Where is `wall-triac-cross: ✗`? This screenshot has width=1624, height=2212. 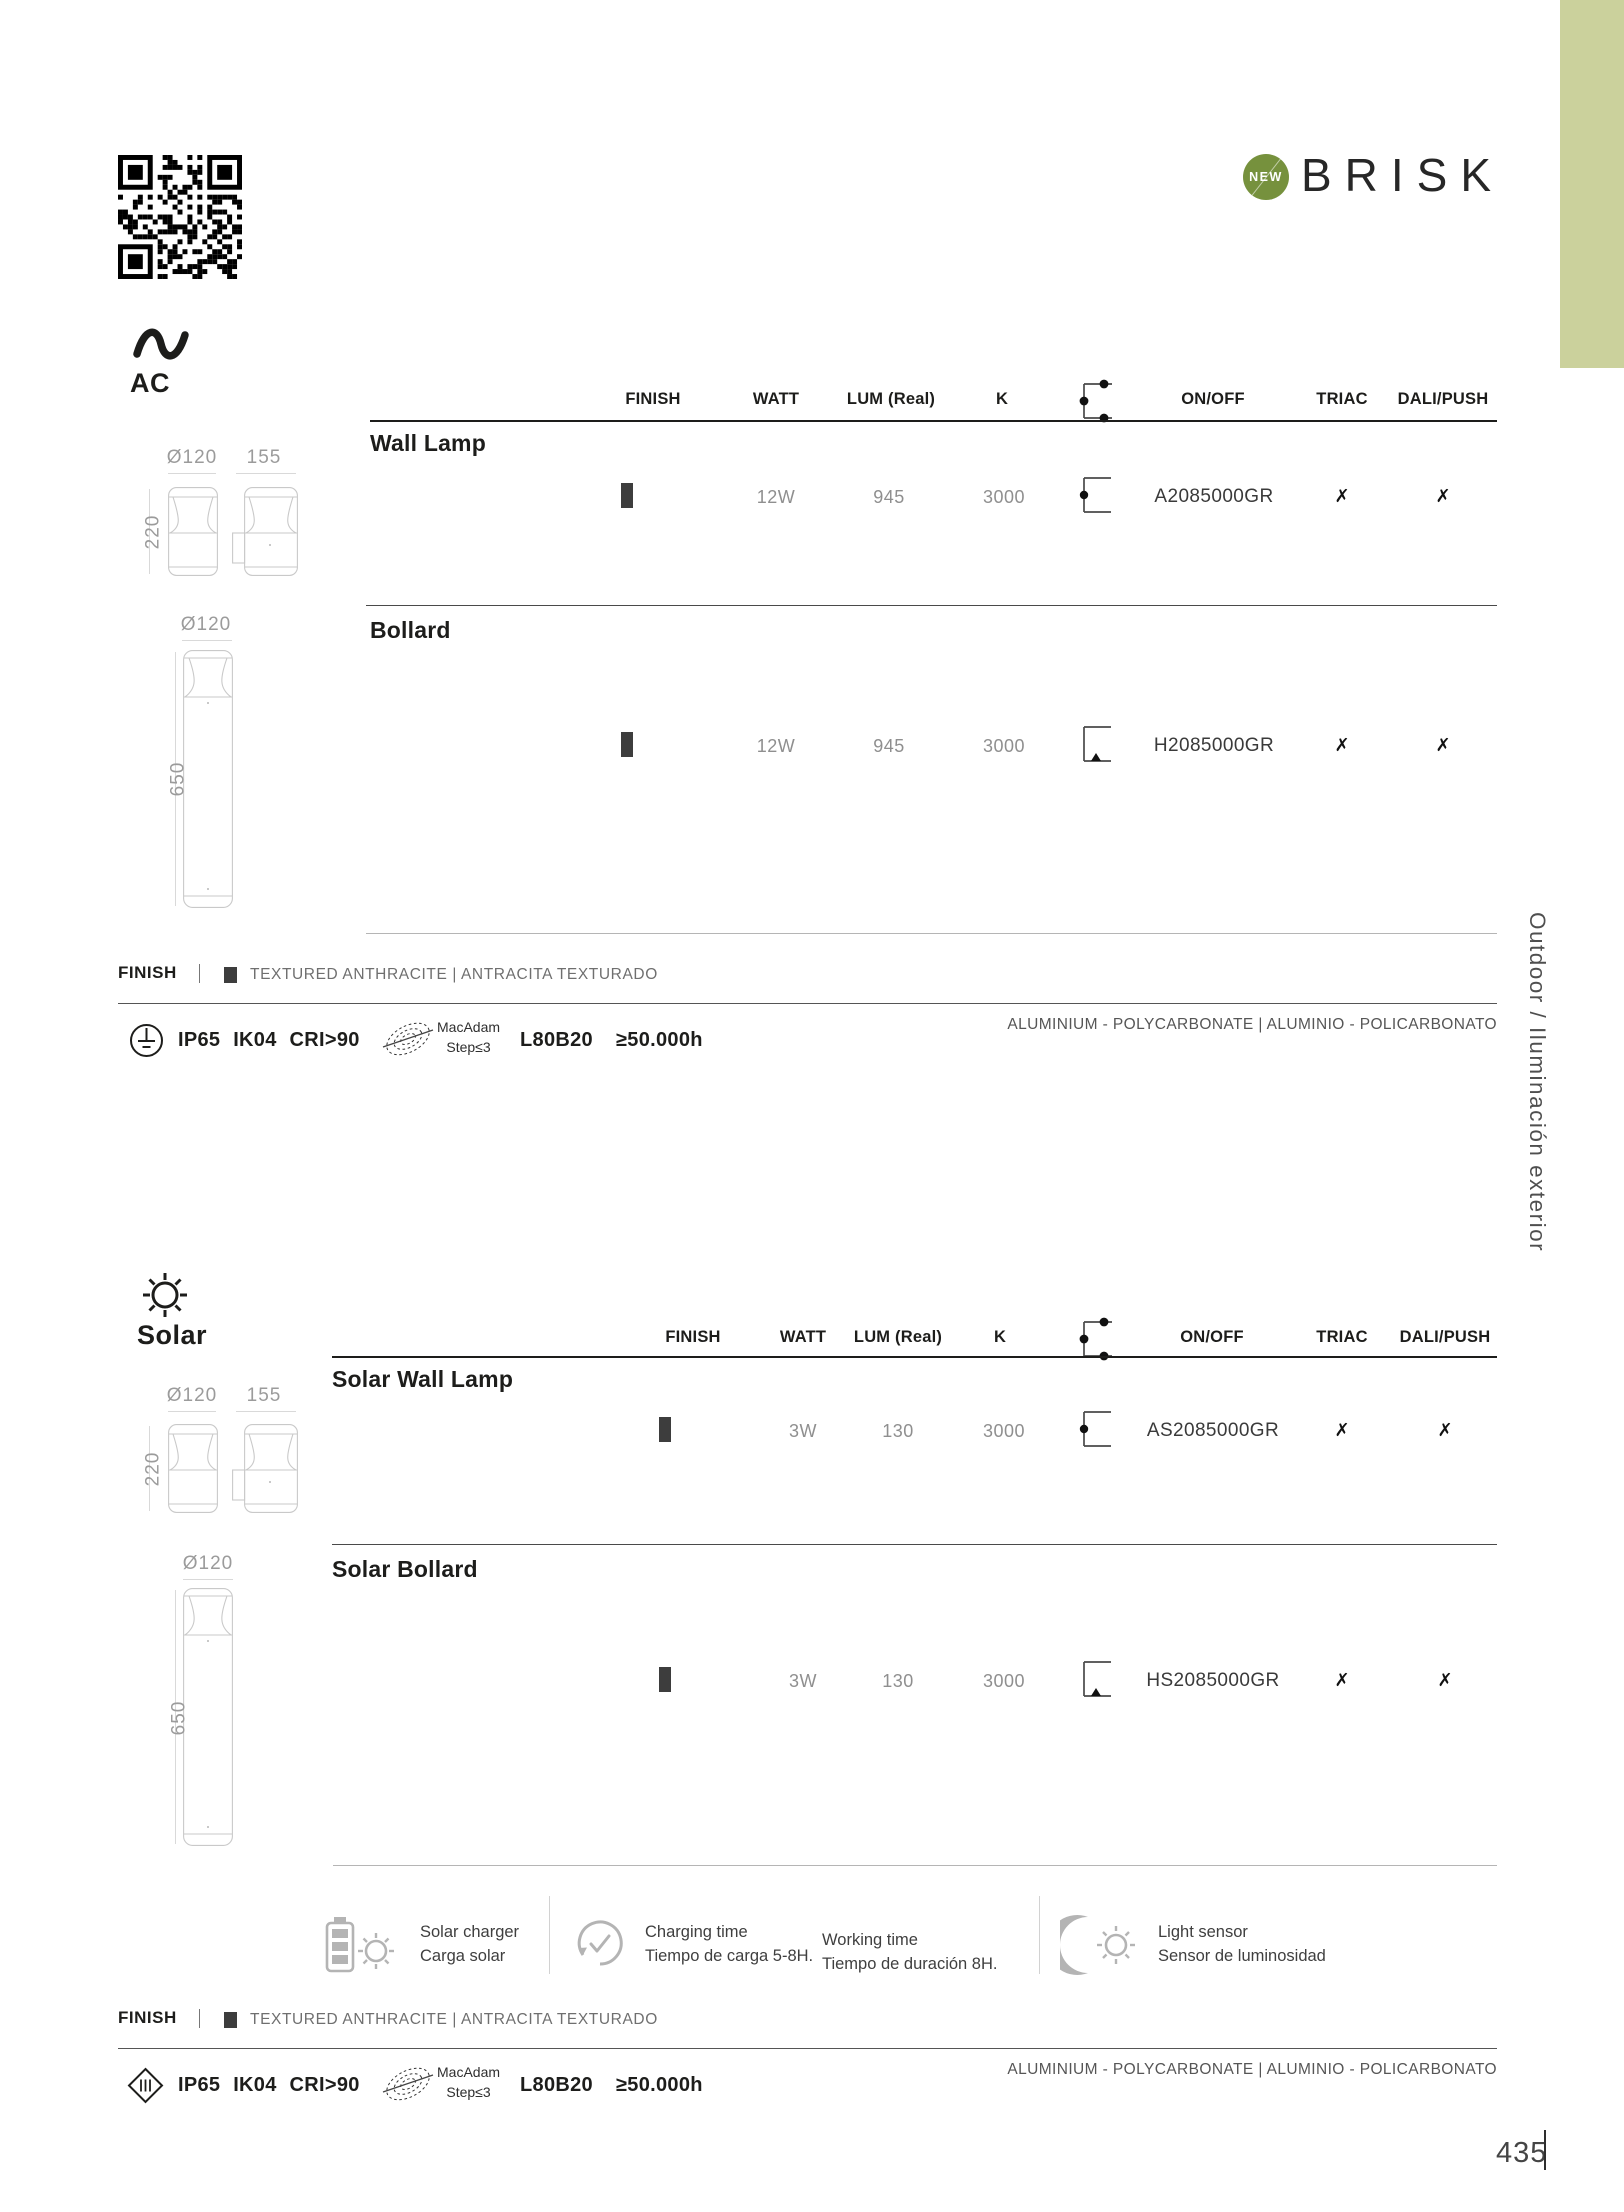
wall-triac-cross: ✗ is located at coordinates (1342, 496).